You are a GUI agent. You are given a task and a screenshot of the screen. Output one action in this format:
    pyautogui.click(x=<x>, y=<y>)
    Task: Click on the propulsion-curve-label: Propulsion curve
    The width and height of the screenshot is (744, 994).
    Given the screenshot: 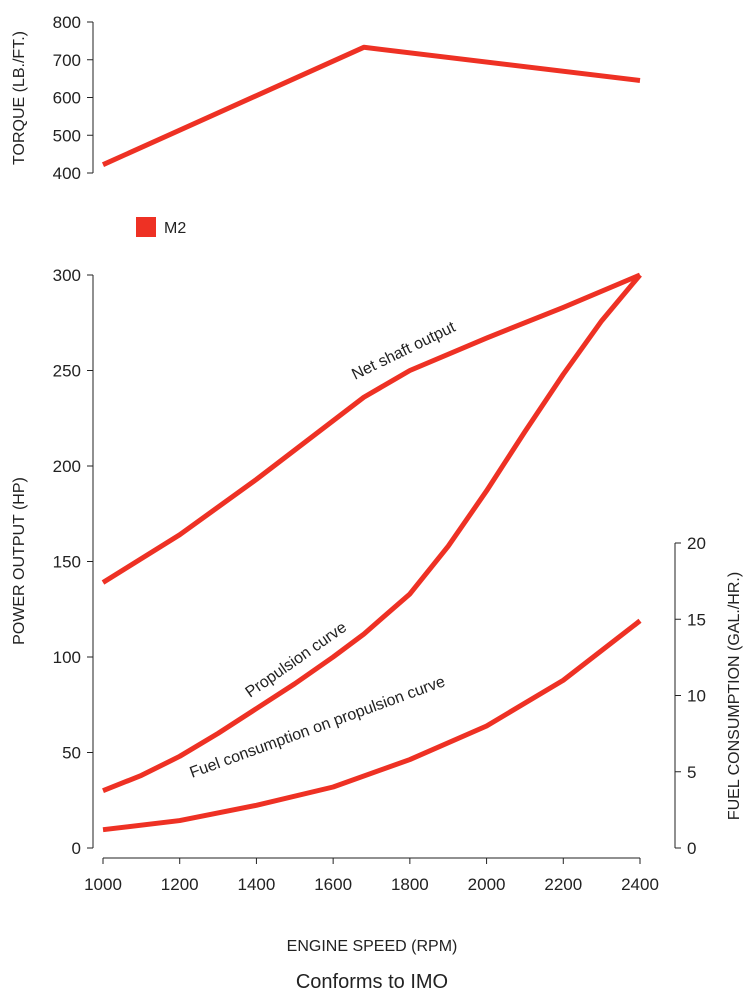 What is the action you would take?
    pyautogui.click(x=296, y=660)
    